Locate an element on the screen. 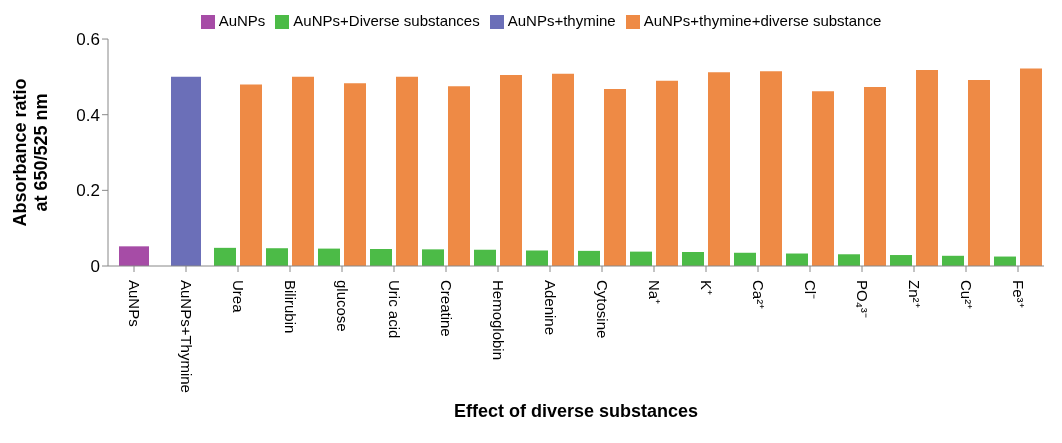 Image resolution: width=1062 pixels, height=443 pixels. x-tick-label: Creatine is located at coordinates (446, 308).